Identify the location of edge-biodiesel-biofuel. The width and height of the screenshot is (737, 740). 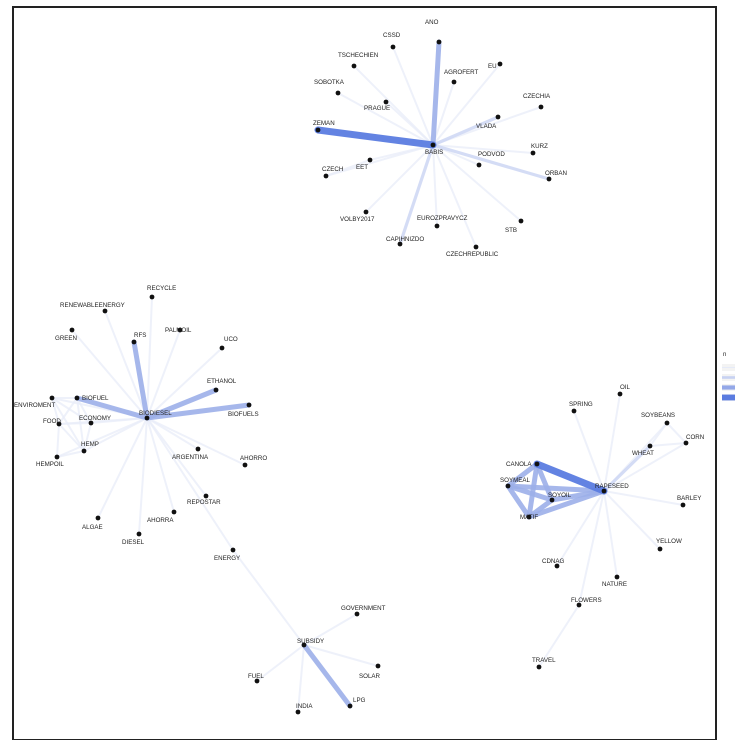
(112, 408).